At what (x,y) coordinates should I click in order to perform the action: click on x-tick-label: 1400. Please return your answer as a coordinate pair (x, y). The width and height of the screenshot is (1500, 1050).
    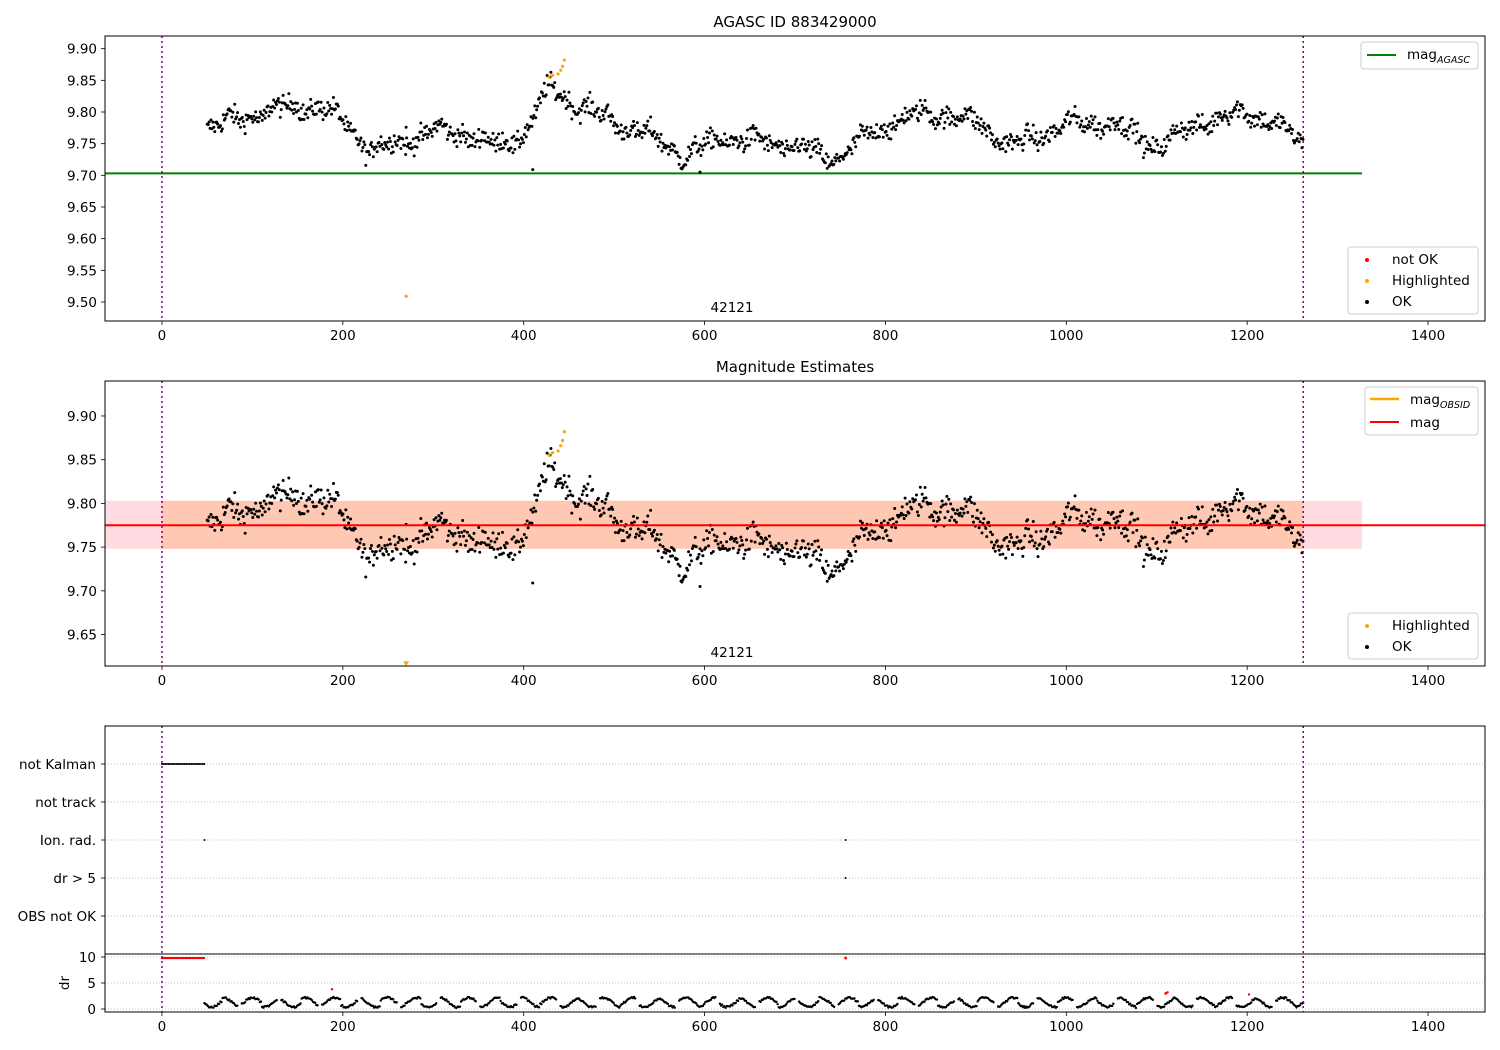
    Looking at the image, I should click on (1428, 1027).